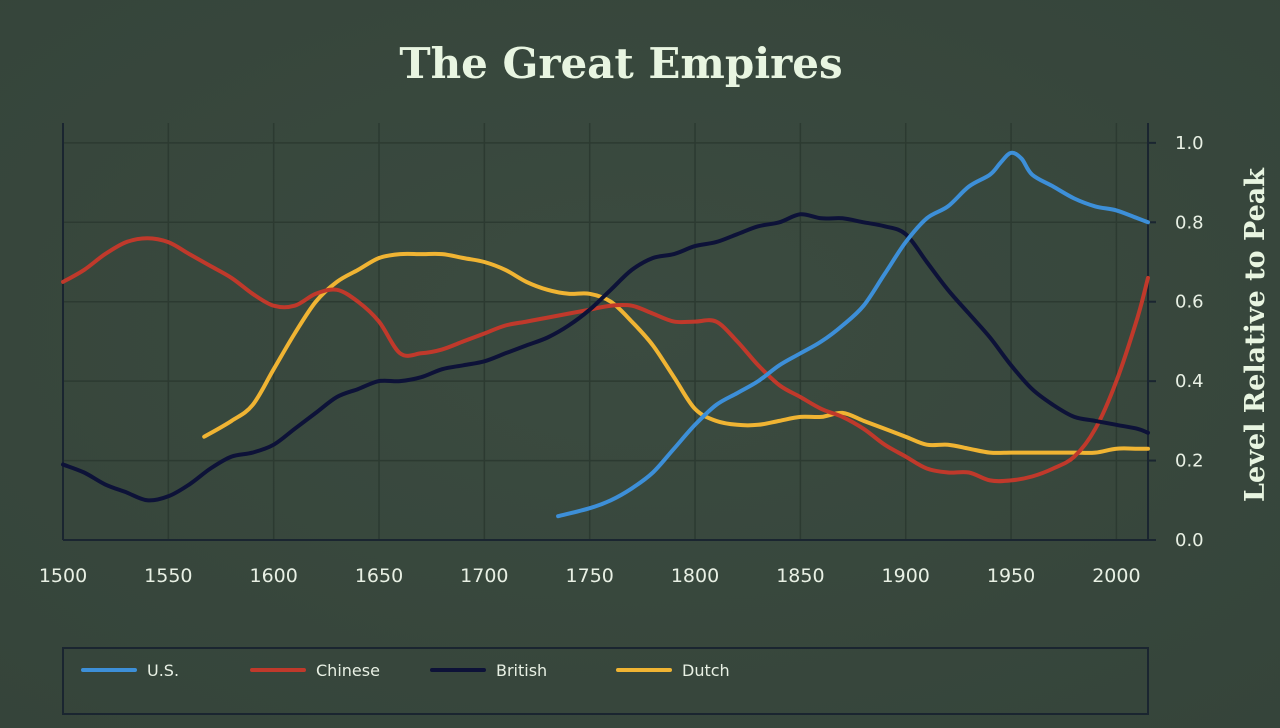 This screenshot has width=1280, height=728. What do you see at coordinates (1189, 302) in the screenshot?
I see `y-tick-label-0.6: 0.6` at bounding box center [1189, 302].